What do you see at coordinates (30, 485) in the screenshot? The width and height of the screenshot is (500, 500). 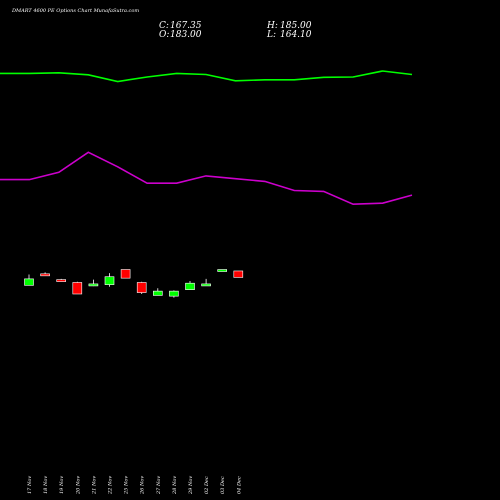 I see `x-tick-label: 17 Nov` at bounding box center [30, 485].